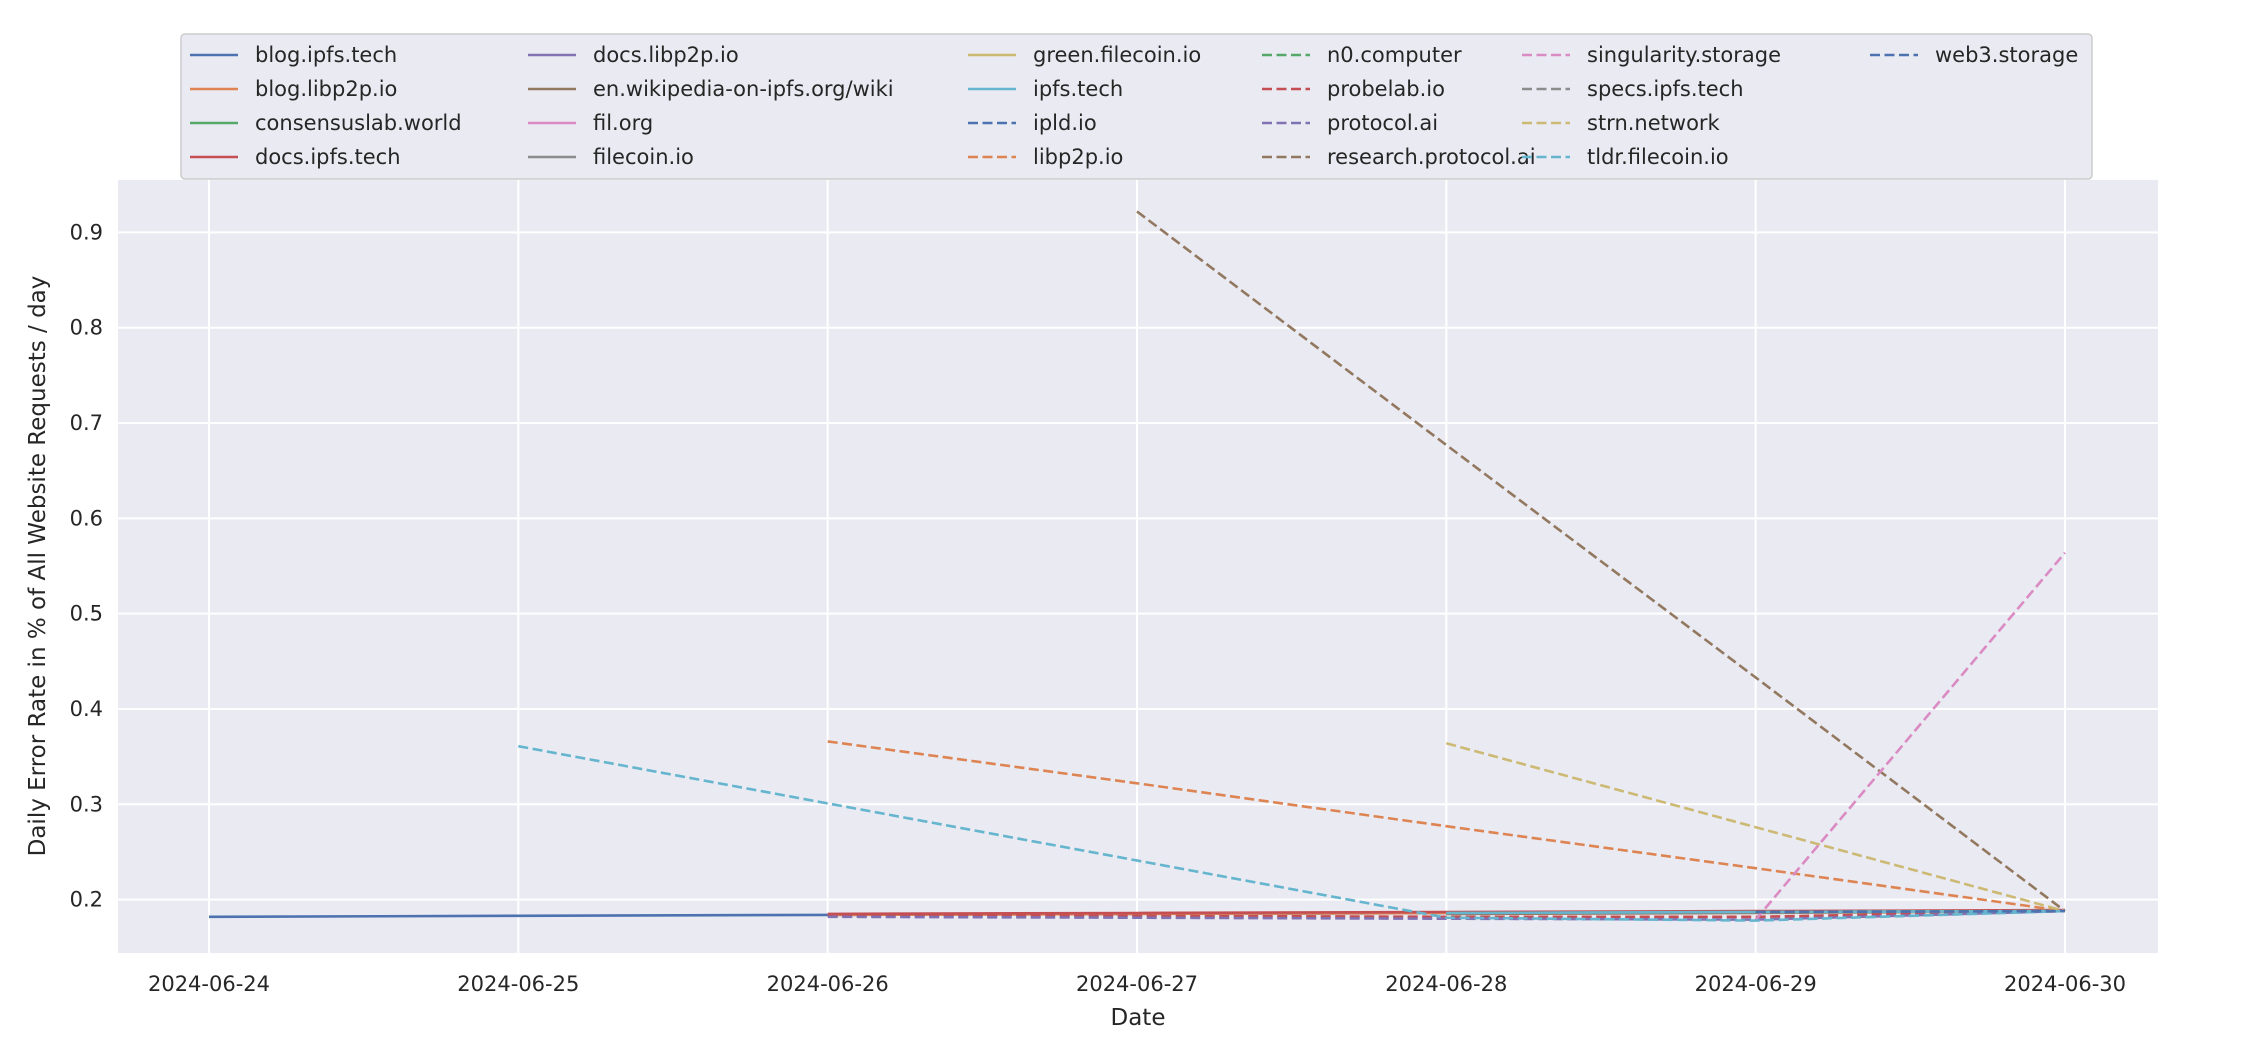 This screenshot has height=1050, width=2250. I want to click on x-tick-label: 2024-06-27, so click(1137, 984).